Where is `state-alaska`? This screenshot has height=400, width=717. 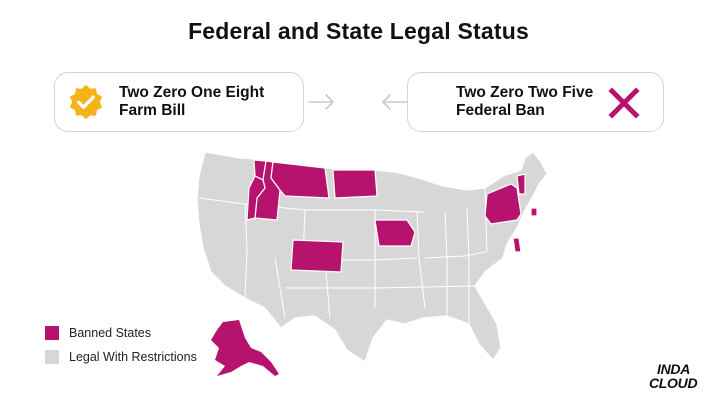 state-alaska is located at coordinates (245, 348).